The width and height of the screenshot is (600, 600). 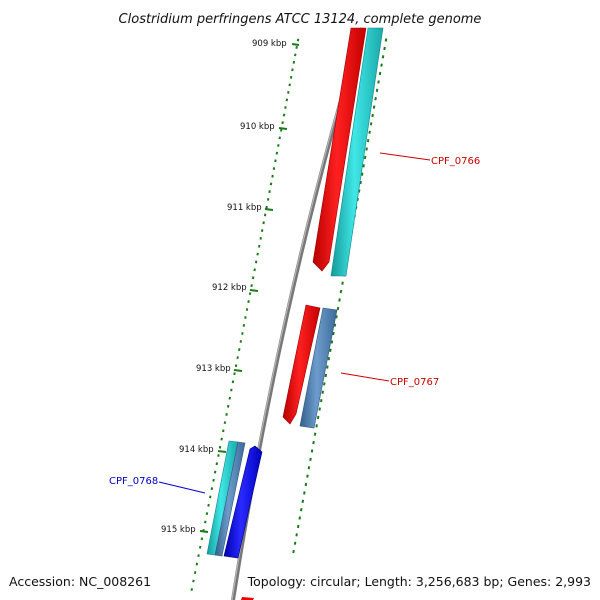 What do you see at coordinates (414, 382) in the screenshot?
I see `gene-label-cpf-0767: CPF_0767` at bounding box center [414, 382].